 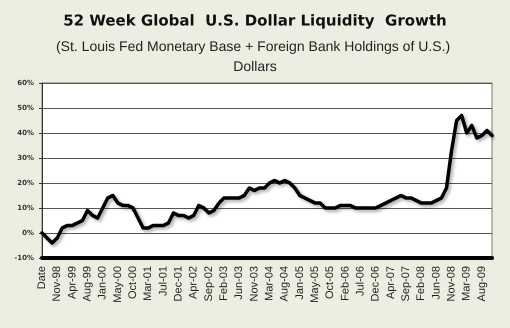 I want to click on x-tick-label: Dec-06, so click(x=376, y=284).